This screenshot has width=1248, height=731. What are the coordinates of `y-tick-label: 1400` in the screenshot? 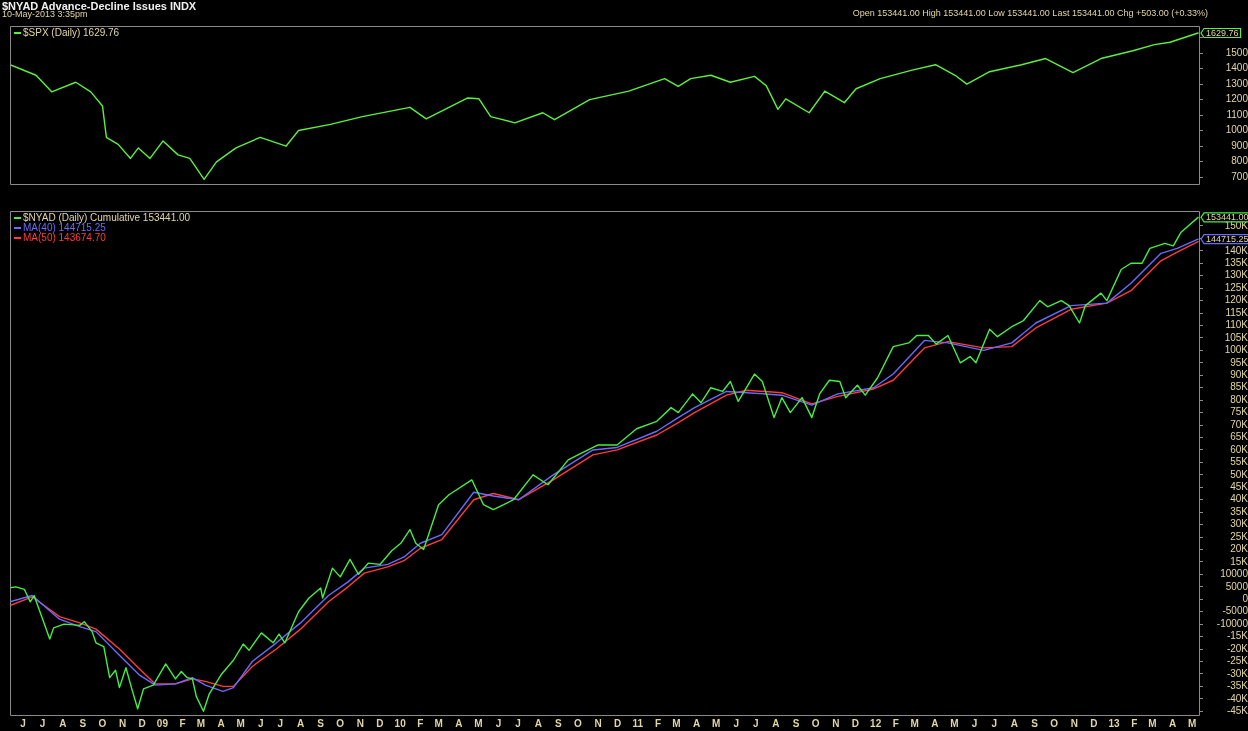 It's located at (1236, 68).